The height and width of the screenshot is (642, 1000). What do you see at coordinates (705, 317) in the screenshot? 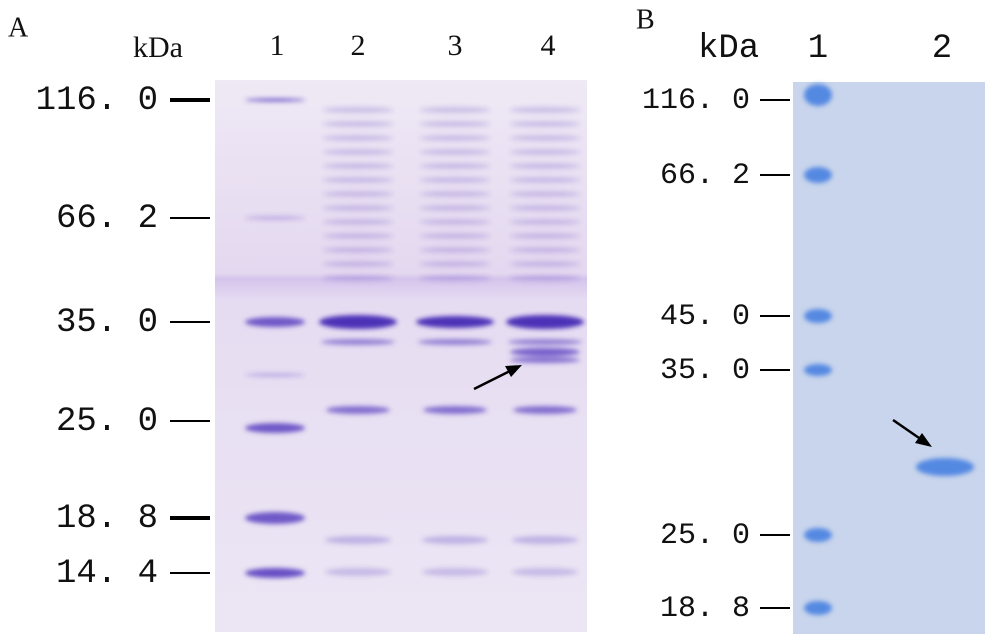
I see `marker-label: 45. 0` at bounding box center [705, 317].